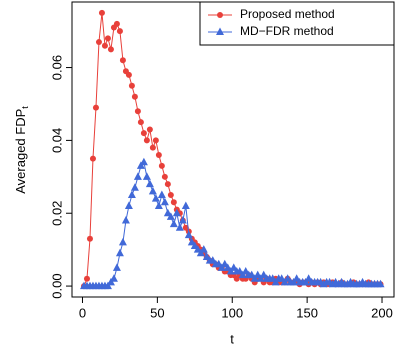 This screenshot has width=397, height=356. I want to click on y-axis-label-main: Averaged FDP, so click(20, 151).